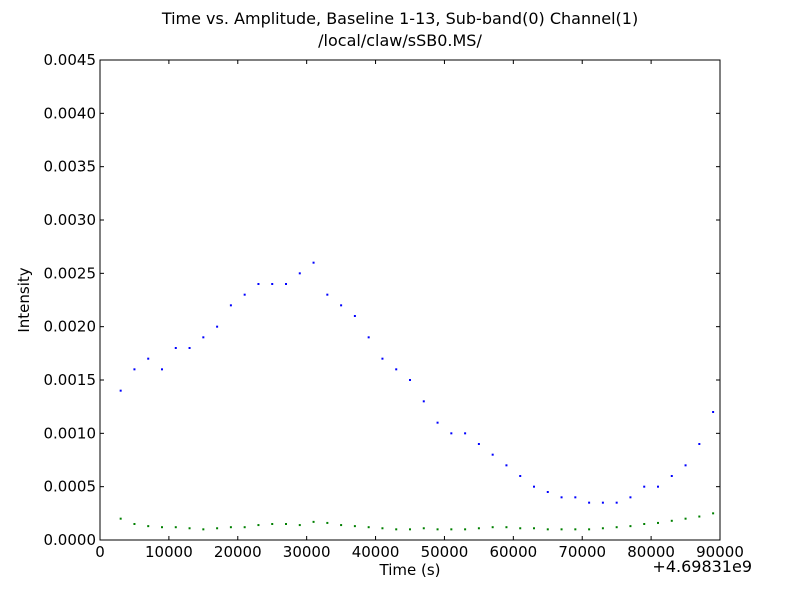 The width and height of the screenshot is (800, 600). Describe the element at coordinates (24, 299) in the screenshot. I see `y-axis-label: Intensity` at that location.